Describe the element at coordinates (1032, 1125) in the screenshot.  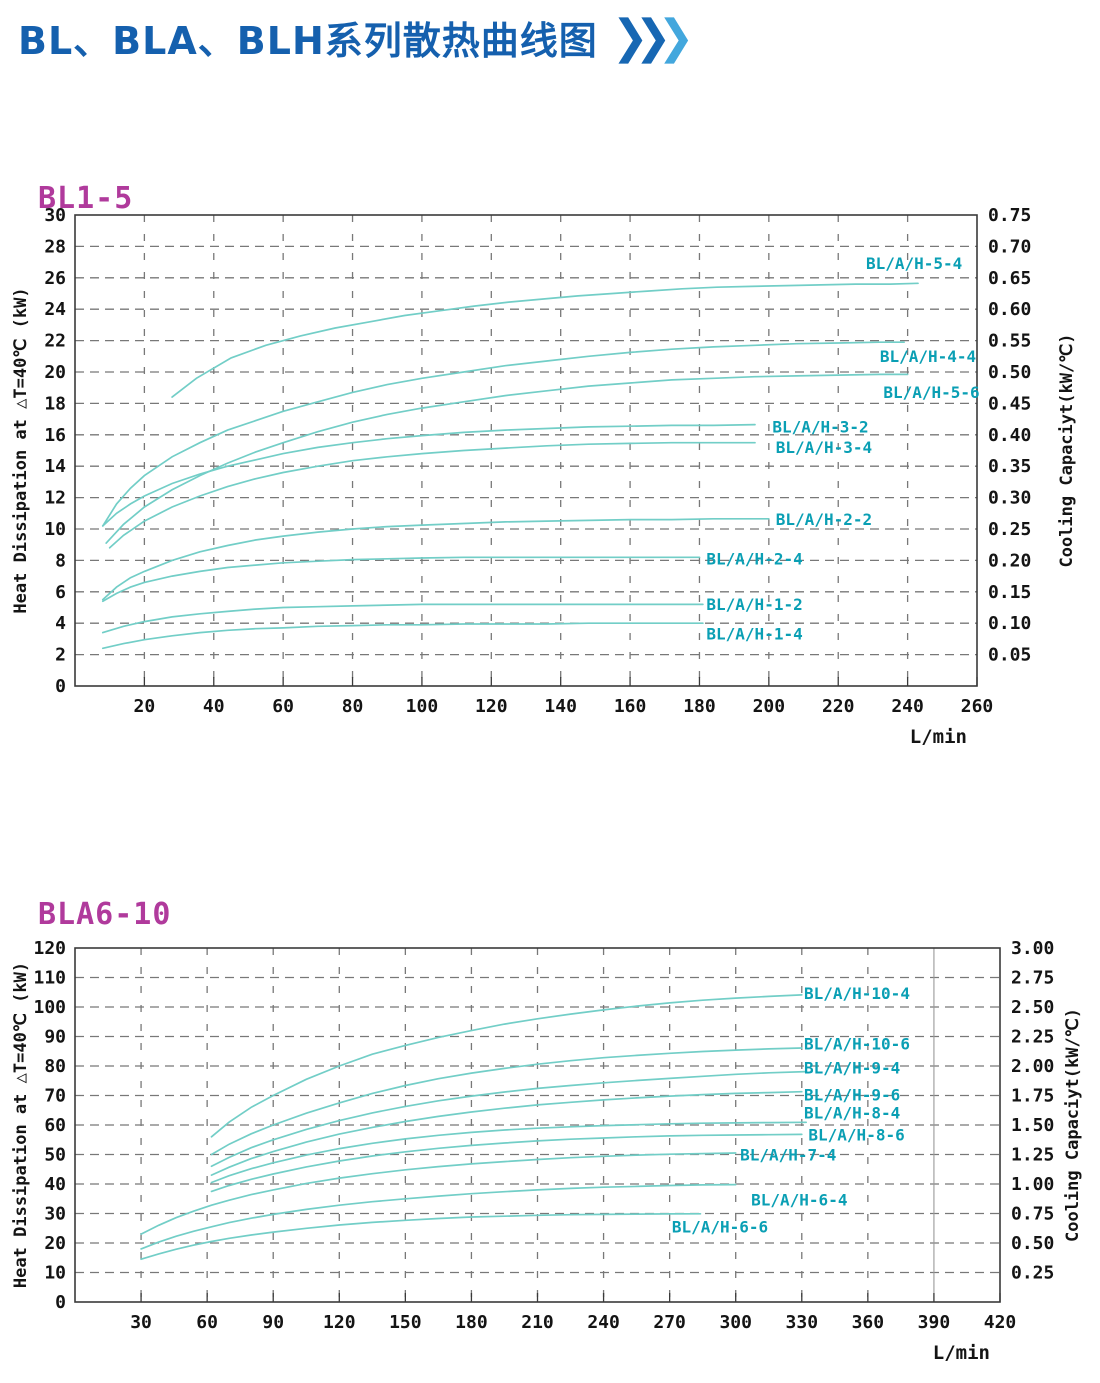
I see `y-right-tick-label: 1.50` at that location.